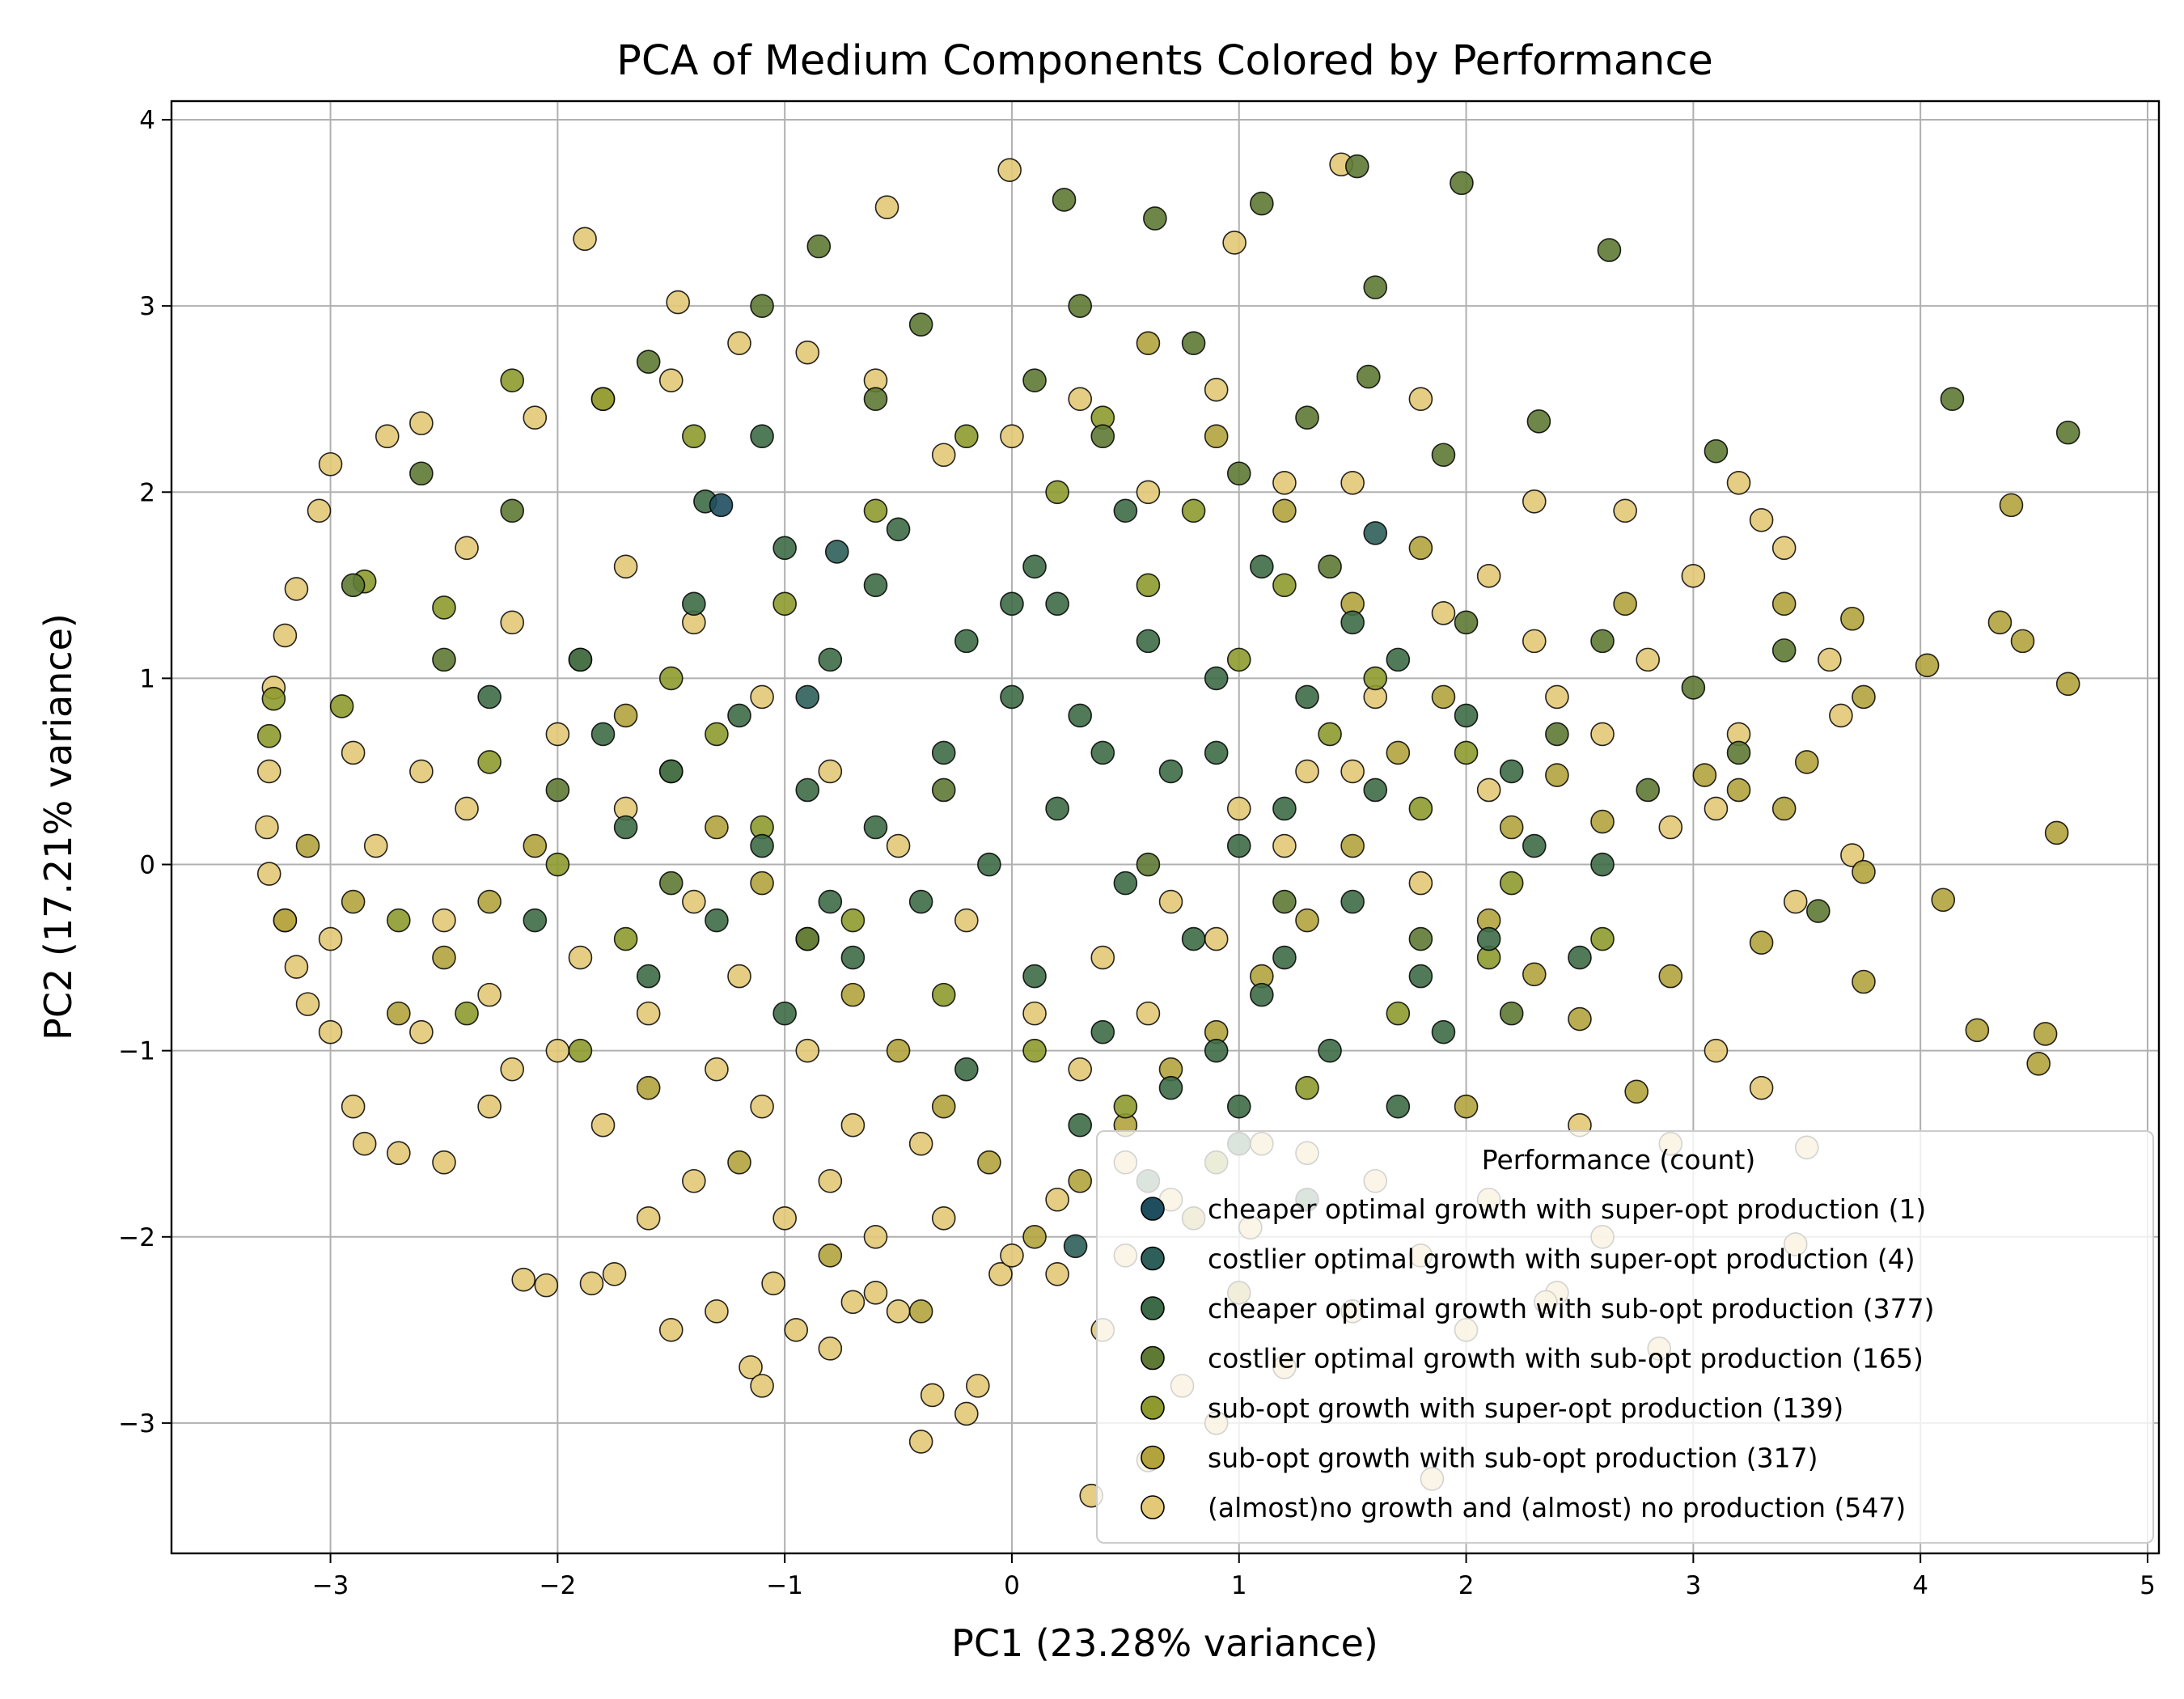  What do you see at coordinates (147, 492) in the screenshot?
I see `y-tick-label: 2` at bounding box center [147, 492].